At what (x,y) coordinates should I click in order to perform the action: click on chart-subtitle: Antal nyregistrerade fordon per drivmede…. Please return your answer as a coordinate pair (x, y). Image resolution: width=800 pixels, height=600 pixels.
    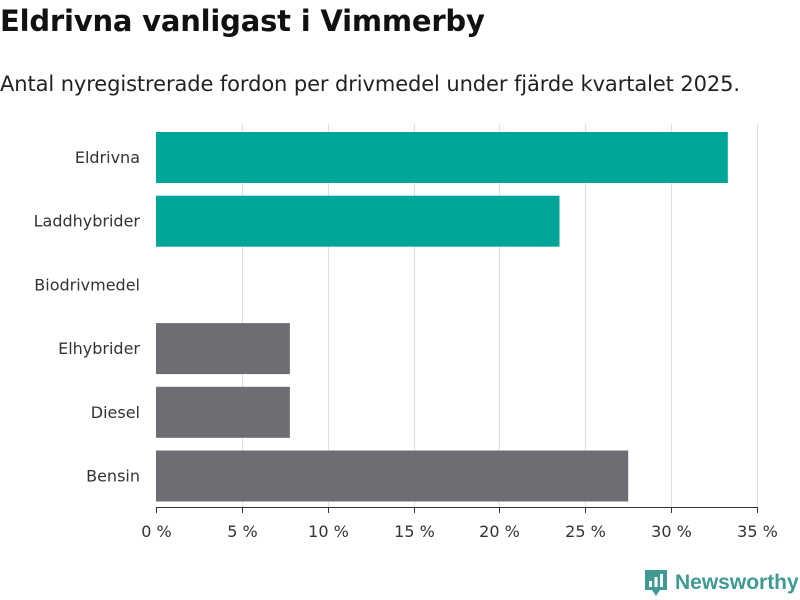
    Looking at the image, I should click on (370, 84).